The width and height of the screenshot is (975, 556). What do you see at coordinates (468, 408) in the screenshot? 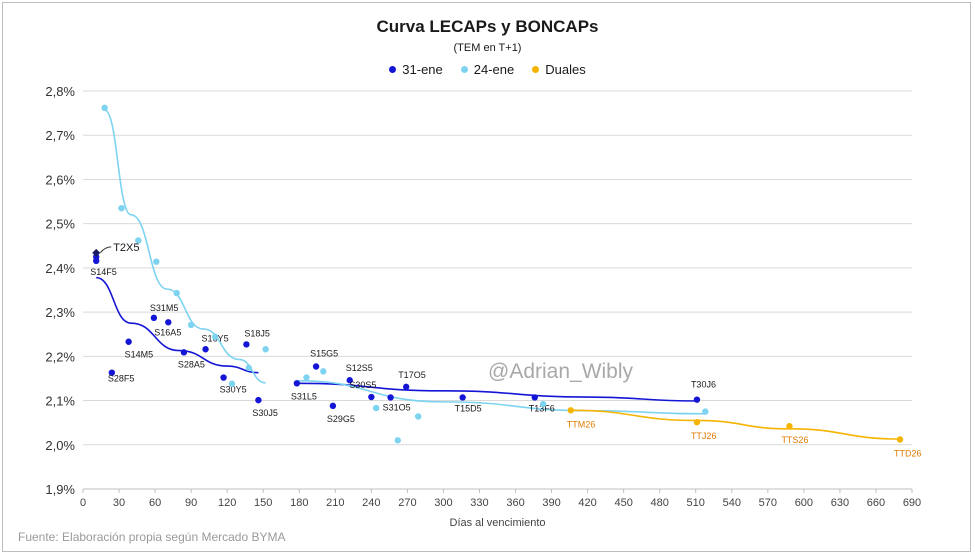
I see `point-label: T15D5` at bounding box center [468, 408].